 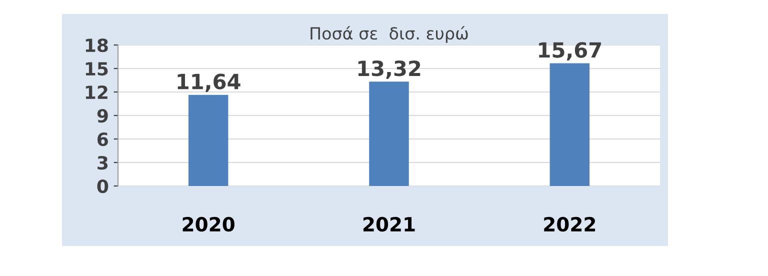 What do you see at coordinates (97, 69) in the screenshot?
I see `y-tick-label: 15` at bounding box center [97, 69].